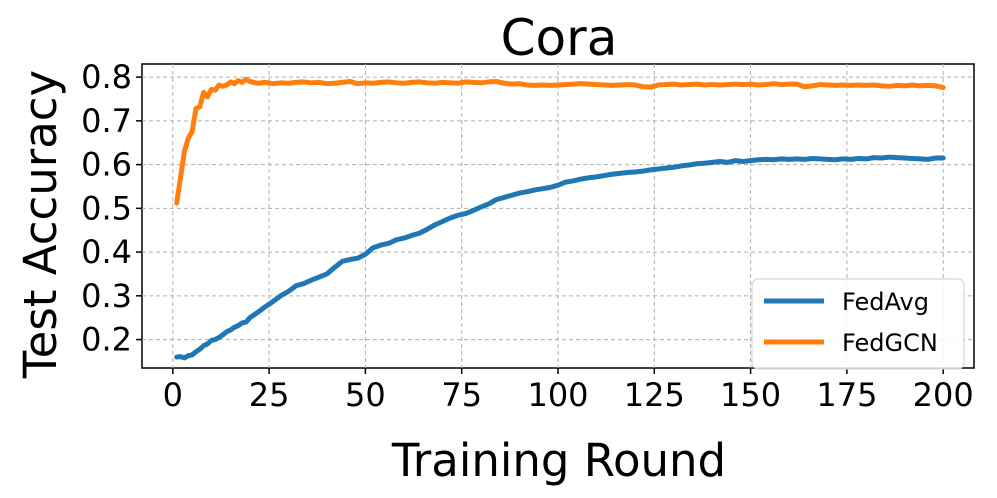 This screenshot has width=997, height=498. What do you see at coordinates (106, 77) in the screenshot?
I see `y-tick-label: 0.8` at bounding box center [106, 77].